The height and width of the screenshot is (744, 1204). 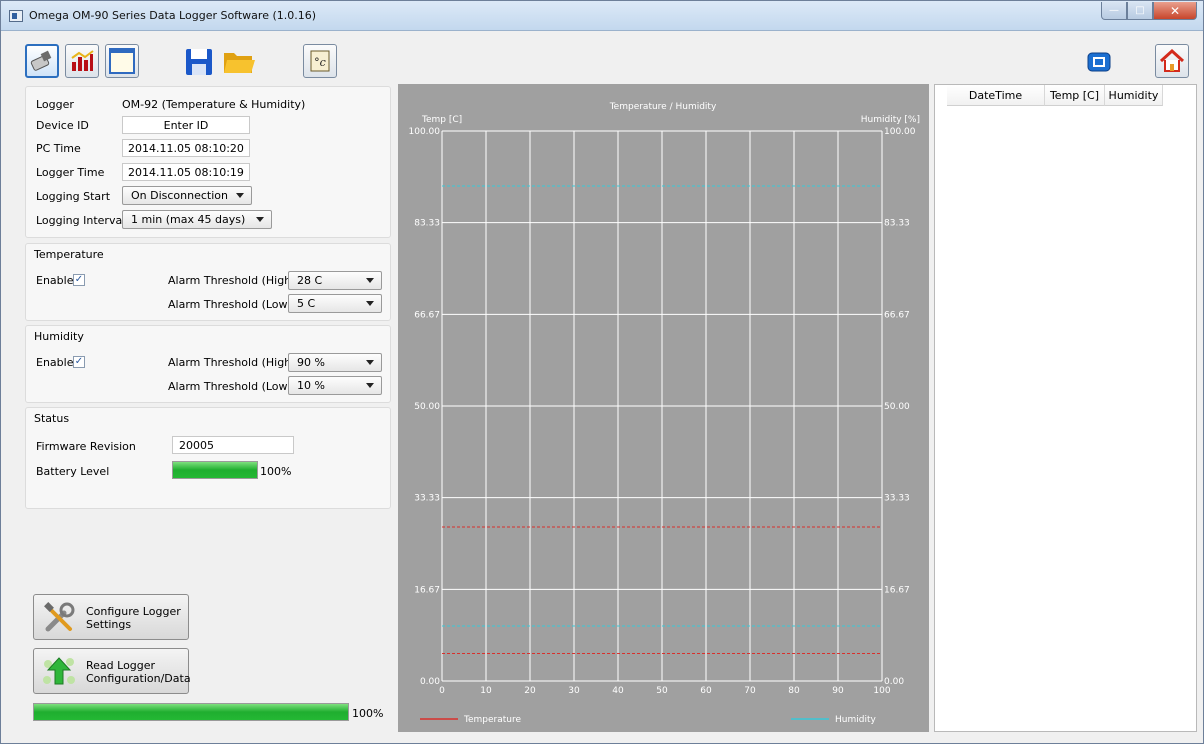 I want to click on svg-text: °c, so click(x=320, y=62).